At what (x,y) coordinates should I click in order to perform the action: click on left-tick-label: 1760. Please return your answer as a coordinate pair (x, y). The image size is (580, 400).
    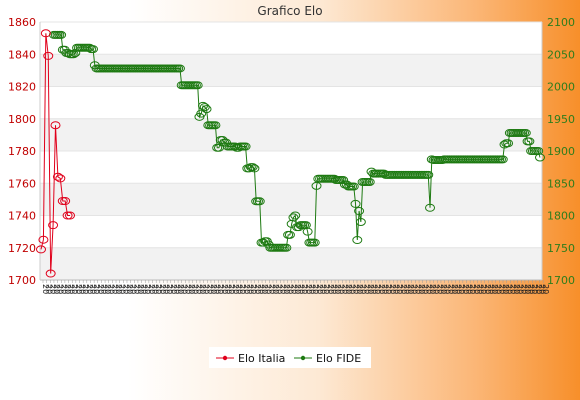
    Looking at the image, I should click on (22, 183).